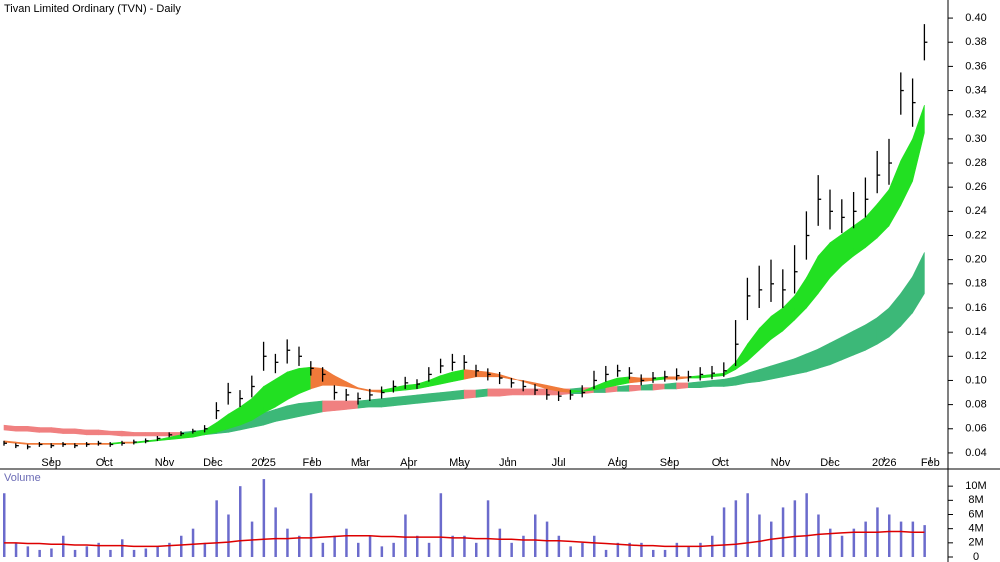  What do you see at coordinates (976, 556) in the screenshot?
I see `y-tick-label: 0` at bounding box center [976, 556].